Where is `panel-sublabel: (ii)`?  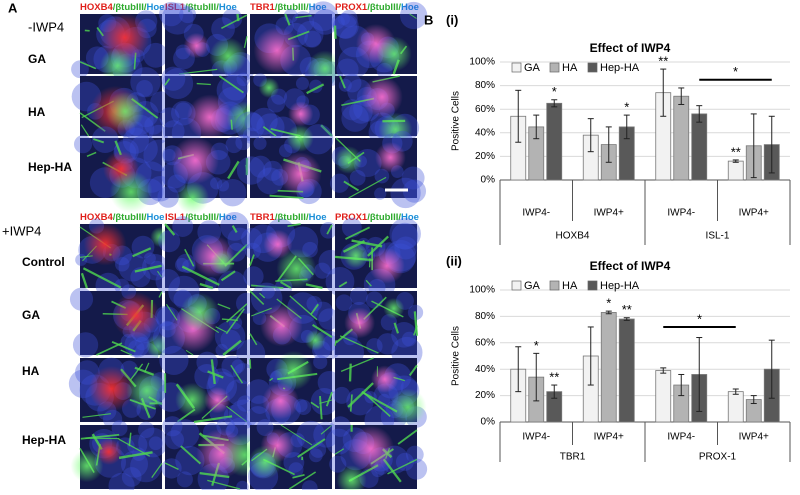 panel-sublabel: (ii) is located at coordinates (454, 260).